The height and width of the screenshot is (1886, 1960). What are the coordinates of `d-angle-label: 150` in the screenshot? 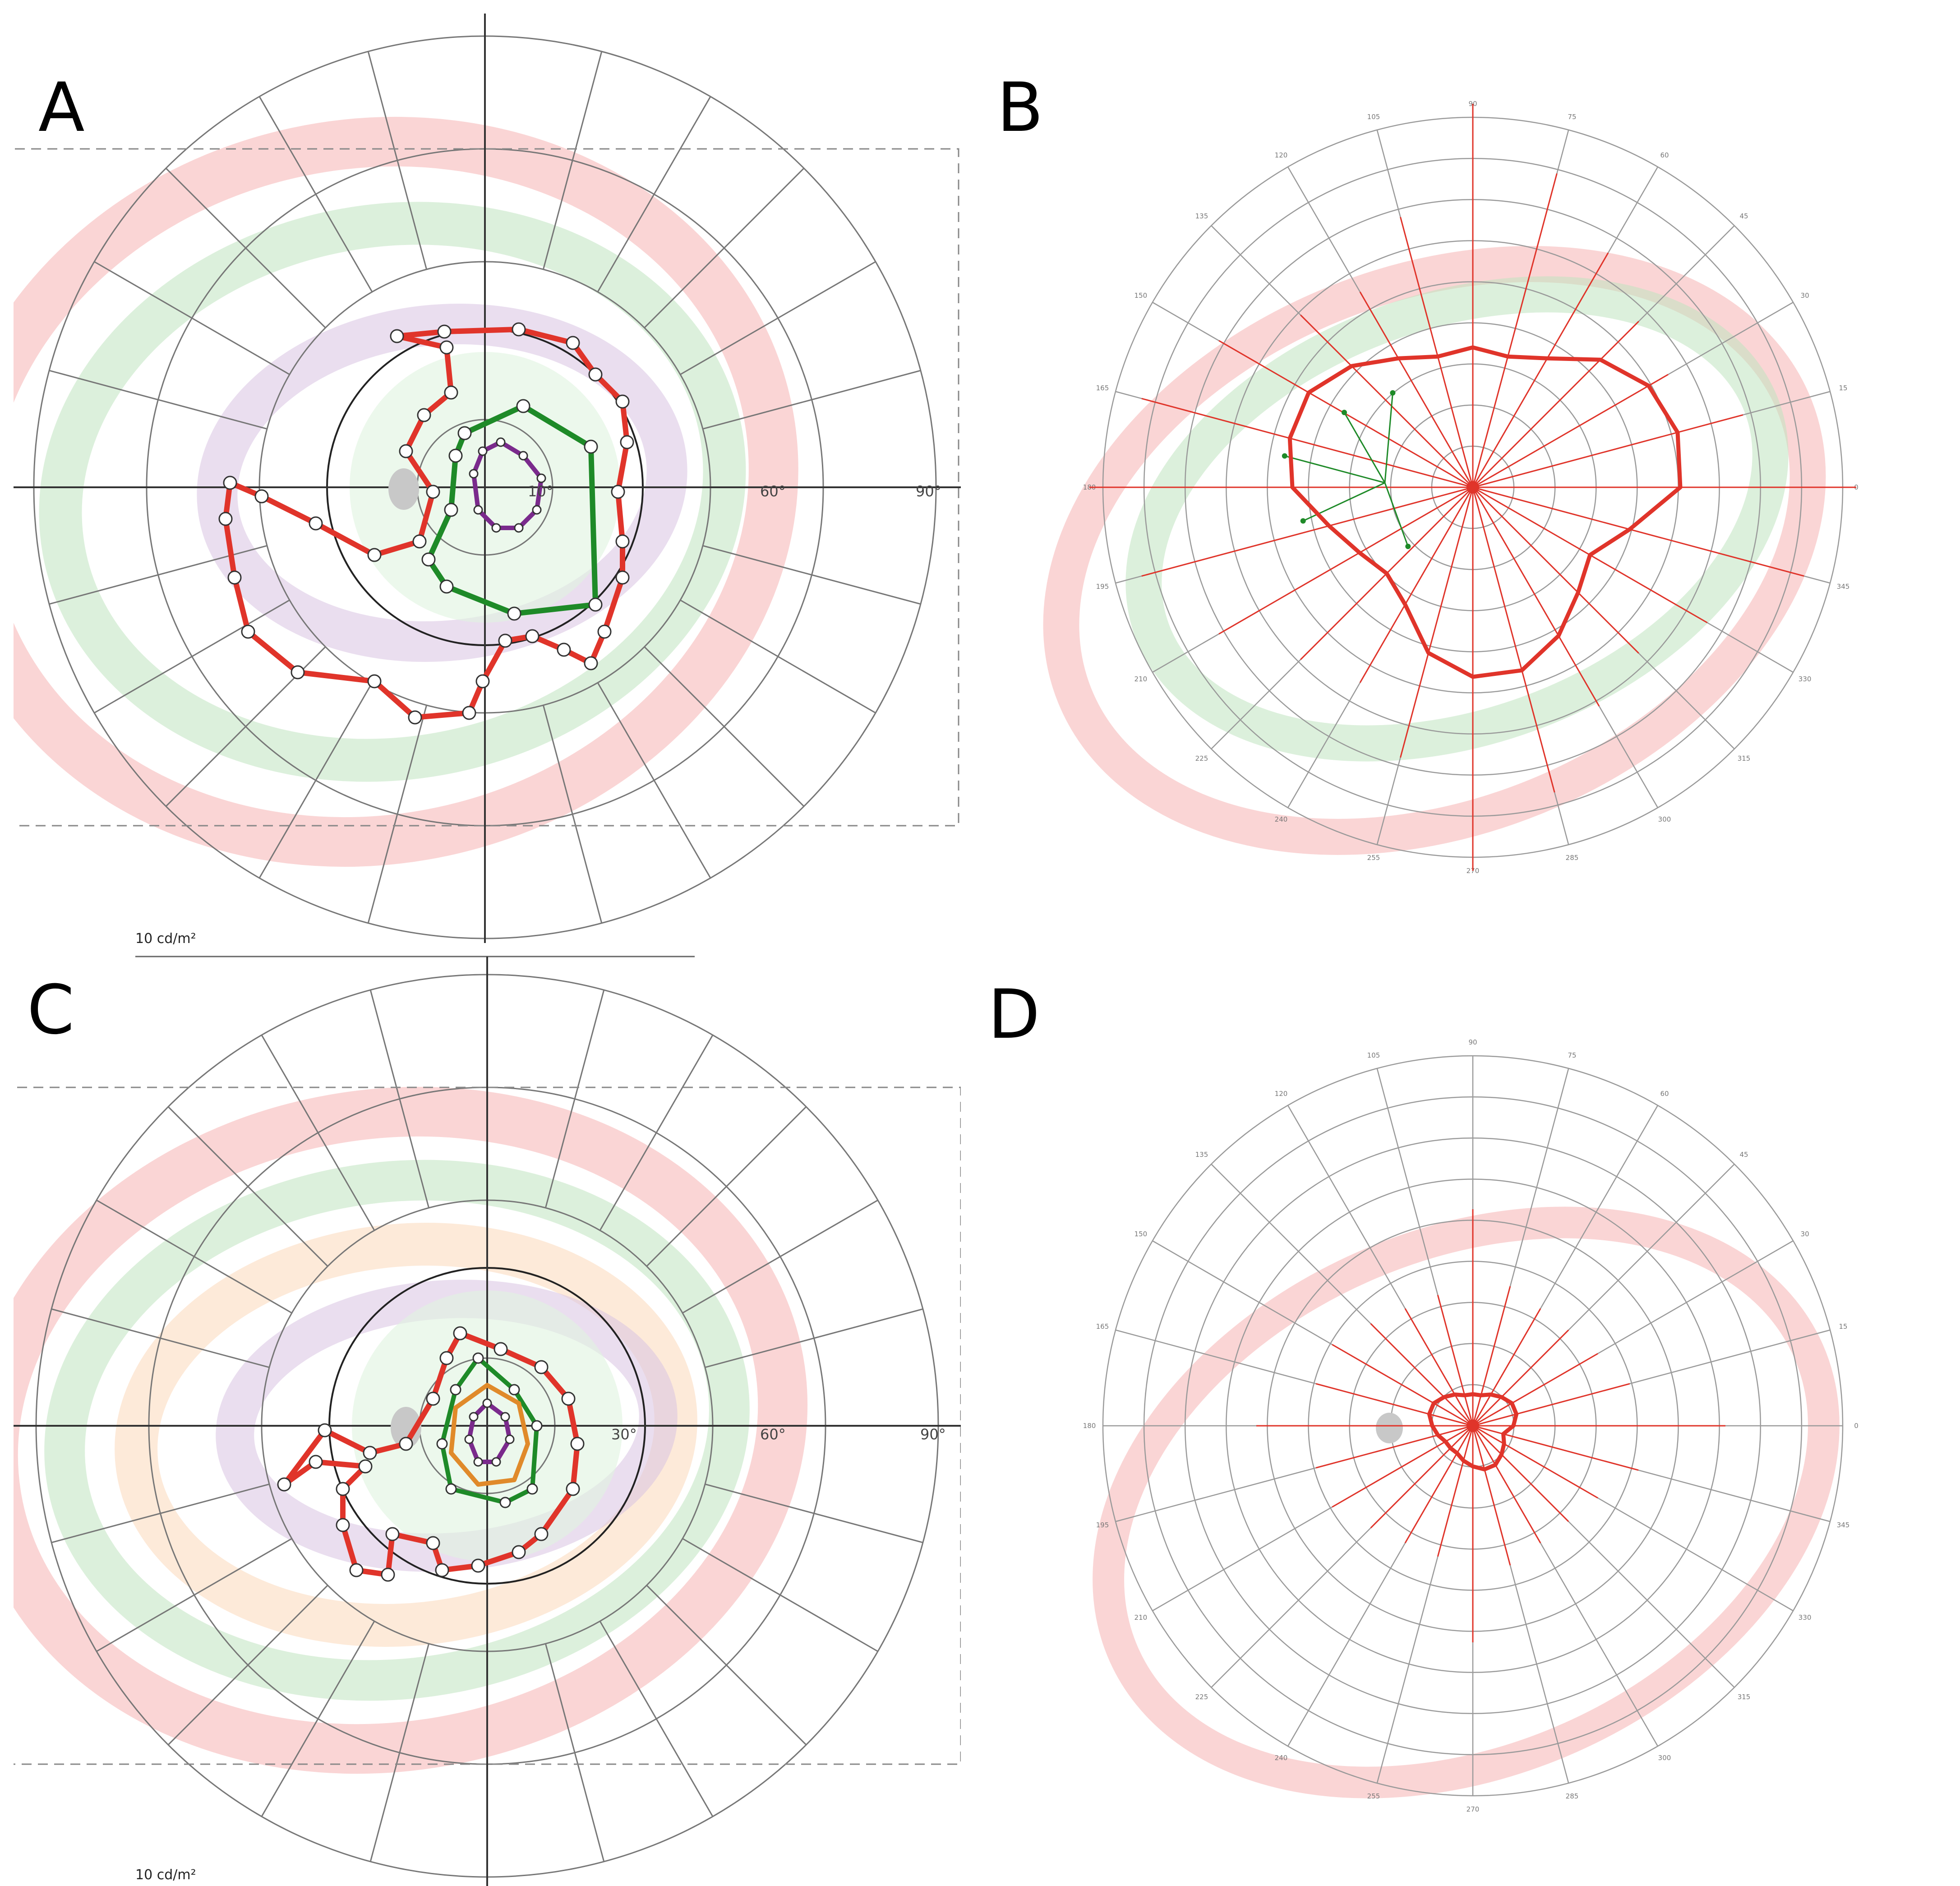 It's located at (1141, 1234).